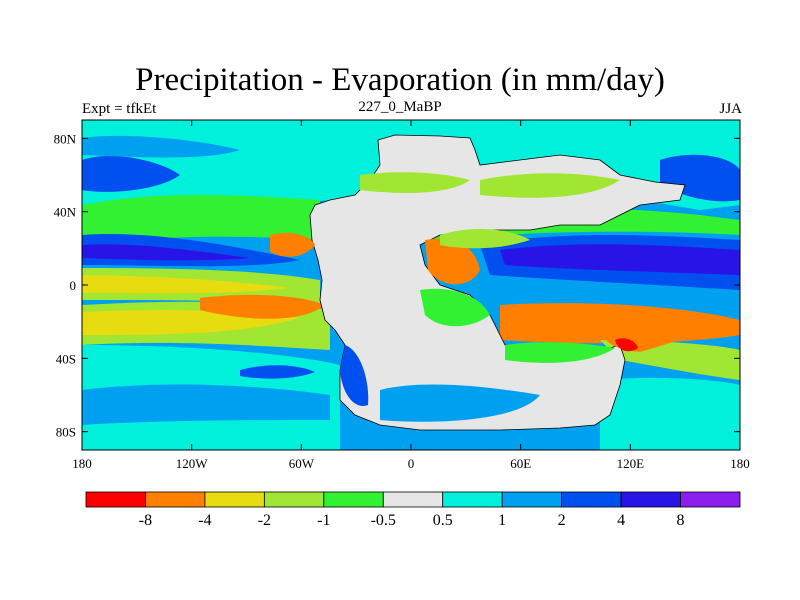  What do you see at coordinates (562, 520) in the screenshot?
I see `colorbar-label: 2` at bounding box center [562, 520].